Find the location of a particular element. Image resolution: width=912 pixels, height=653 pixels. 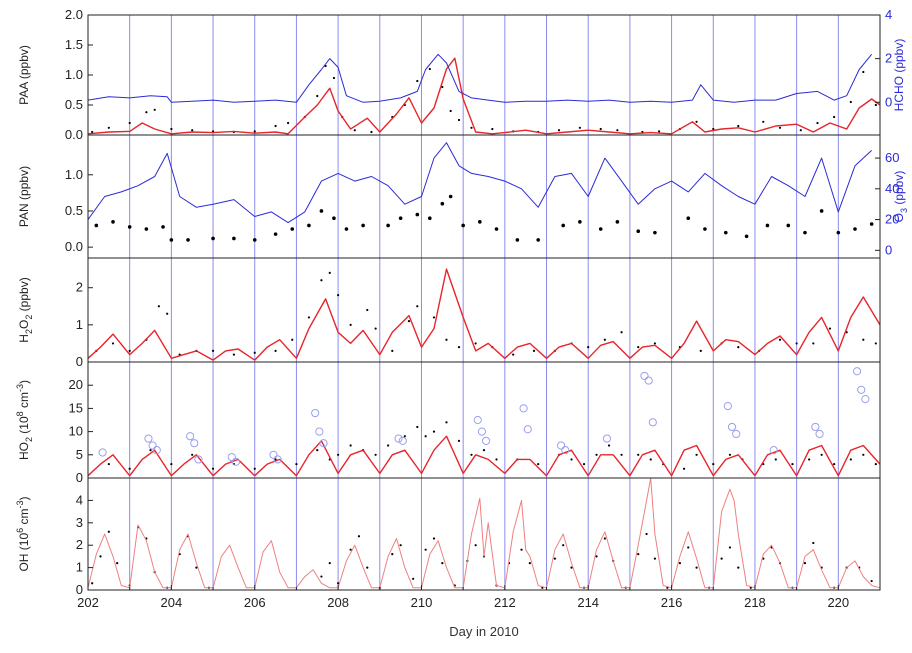

pan-y-tick-label: 1.0 is located at coordinates (74, 174).